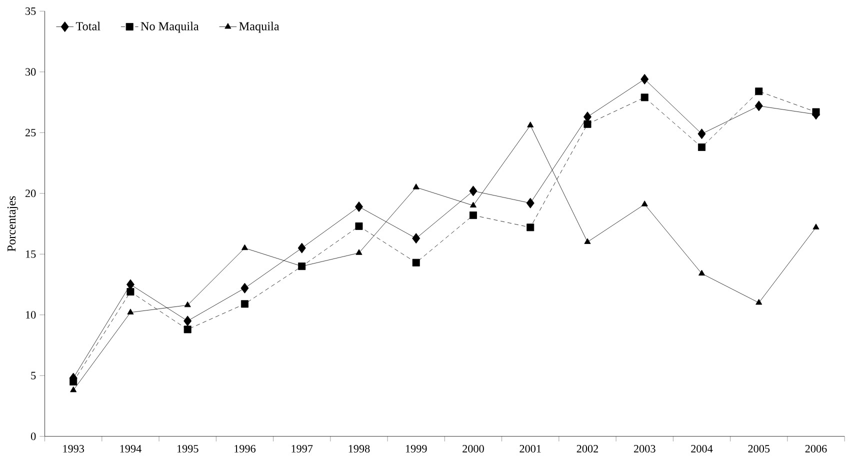 This screenshot has height=459, width=854. What do you see at coordinates (302, 449) in the screenshot?
I see `x-tick-label: 1997` at bounding box center [302, 449].